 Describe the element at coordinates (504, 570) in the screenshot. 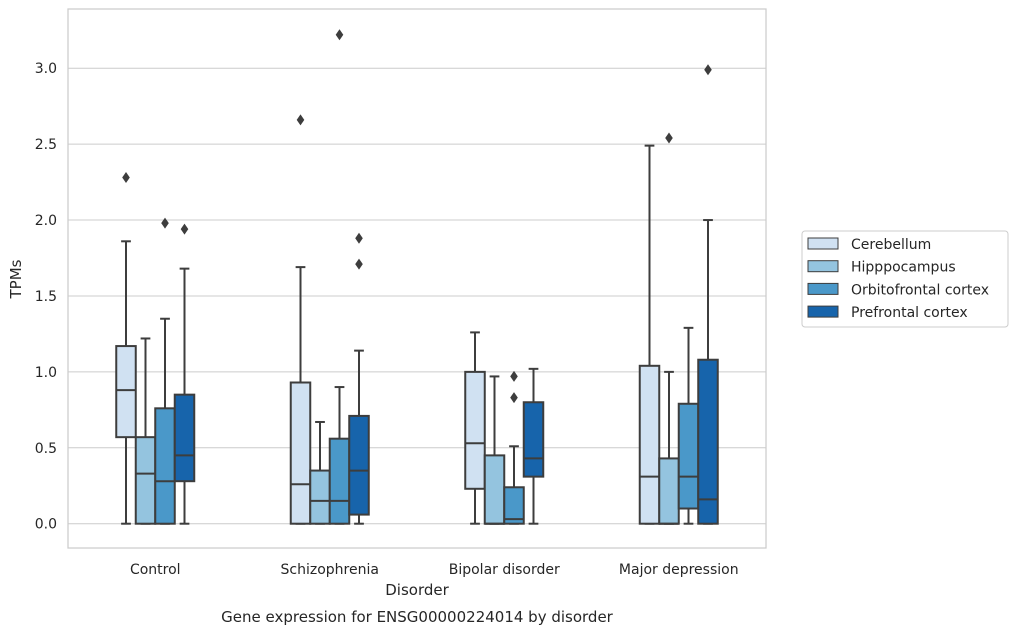

I see `x-tick-label: Bipolar disorder` at that location.